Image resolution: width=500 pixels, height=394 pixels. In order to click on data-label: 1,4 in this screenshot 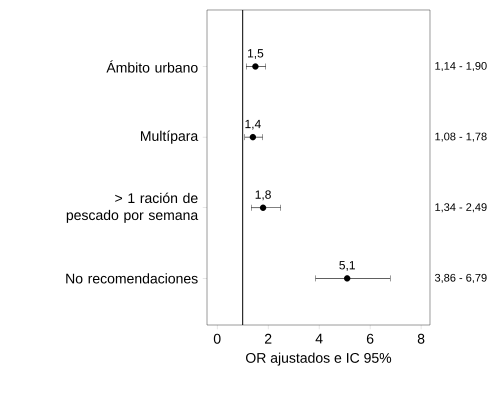, I will do `click(253, 125)`.